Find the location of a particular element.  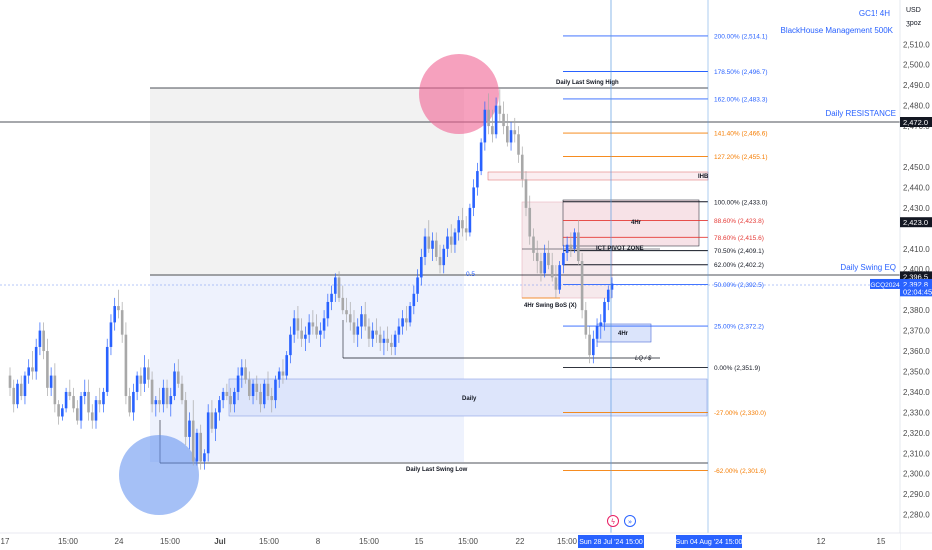

range-zone-upper is located at coordinates (307, 182).